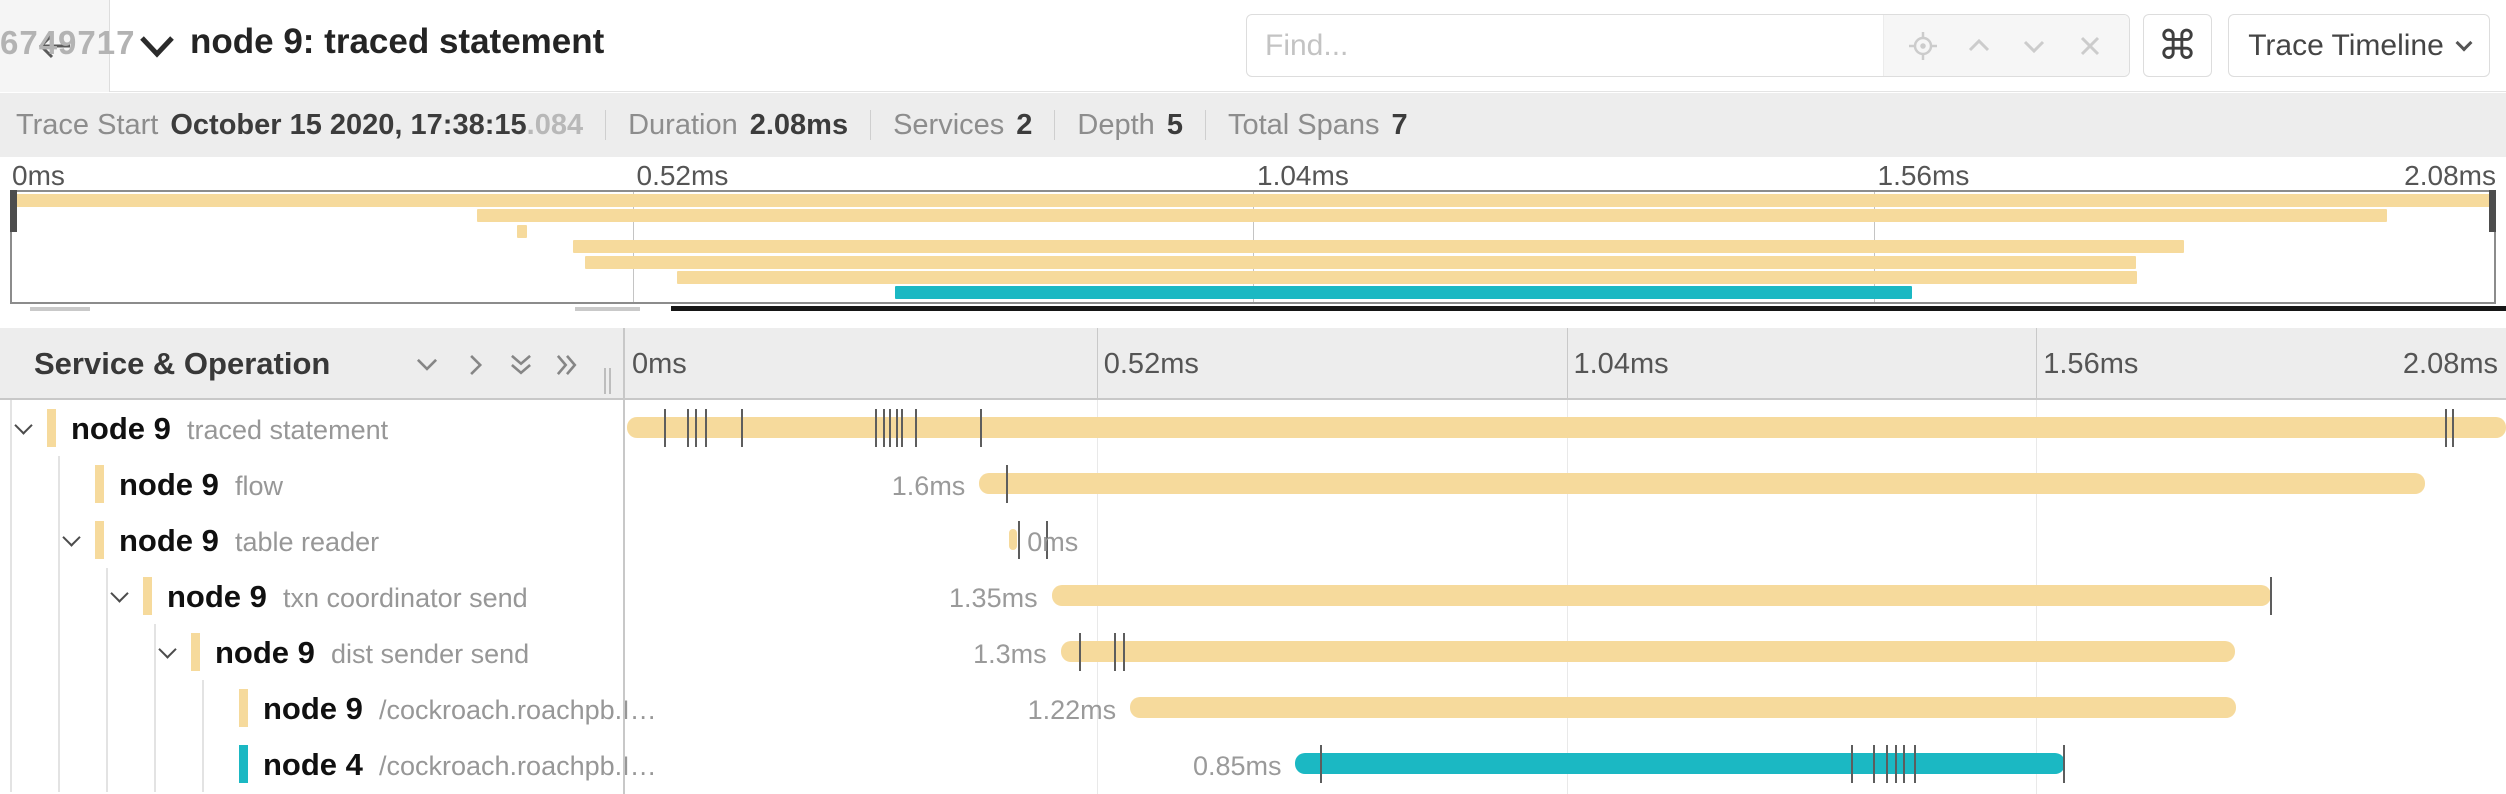 This screenshot has width=2506, height=794. Describe the element at coordinates (682, 175) in the screenshot. I see `minimap-axis-tick-label: 0.52ms` at that location.